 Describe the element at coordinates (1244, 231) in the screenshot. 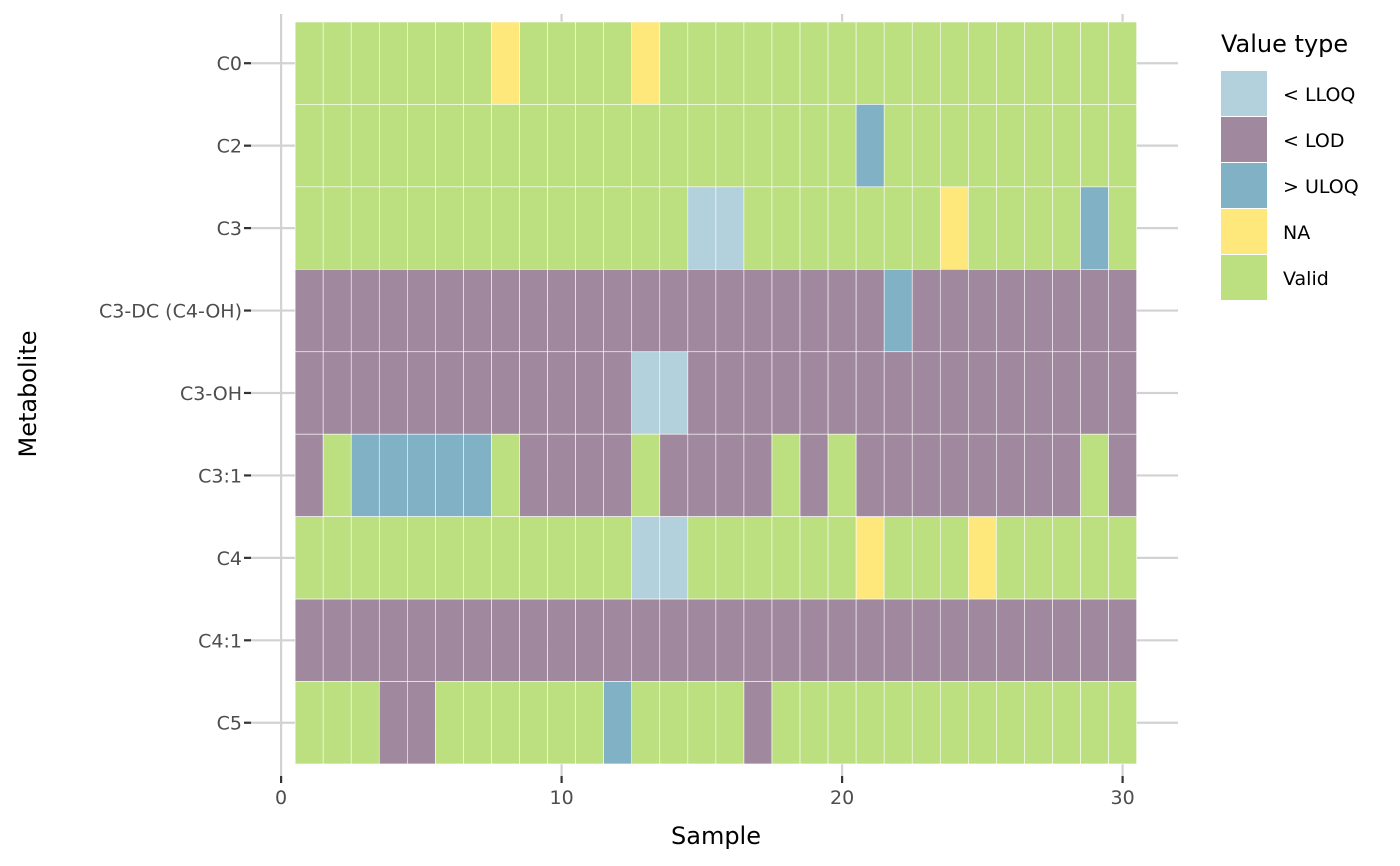

I see `legend-key-na` at that location.